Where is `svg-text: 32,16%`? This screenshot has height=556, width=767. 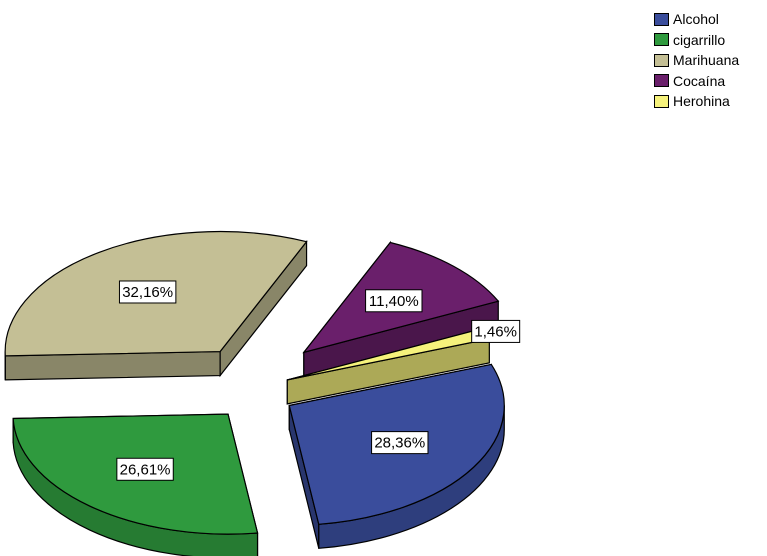 svg-text: 32,16% is located at coordinates (147, 292).